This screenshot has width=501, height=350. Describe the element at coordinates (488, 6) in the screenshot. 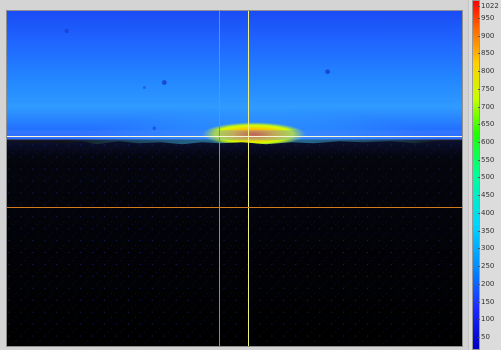

I see `tick-label: 1022` at that location.